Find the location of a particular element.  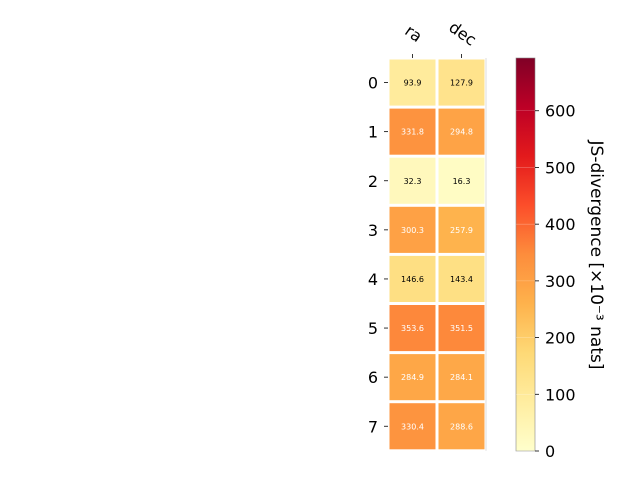

colorbar-tick-label: 0 is located at coordinates (550, 451).